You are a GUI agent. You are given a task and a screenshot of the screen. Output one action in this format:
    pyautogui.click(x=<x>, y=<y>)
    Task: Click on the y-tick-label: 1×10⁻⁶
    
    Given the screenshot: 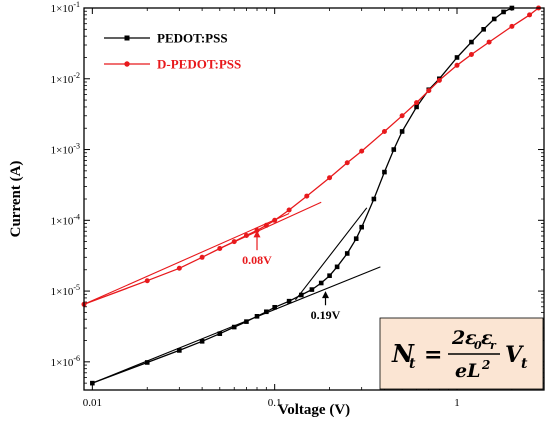 What is the action you would take?
    pyautogui.click(x=65, y=361)
    